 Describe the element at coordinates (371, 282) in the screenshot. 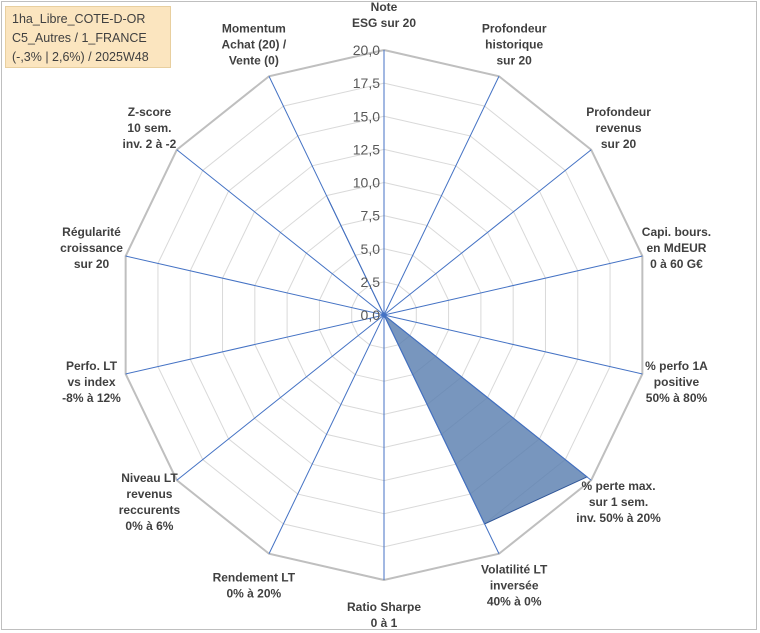

I see `r-tick-label: 2,5` at that location.